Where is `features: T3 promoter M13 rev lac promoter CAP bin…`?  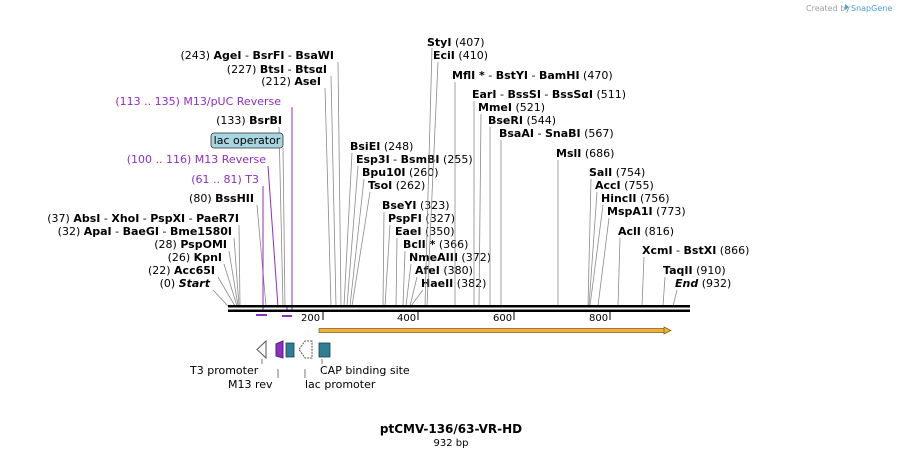
features: T3 promoter M13 rev lac promoter CAP bin… is located at coordinates (299, 365).